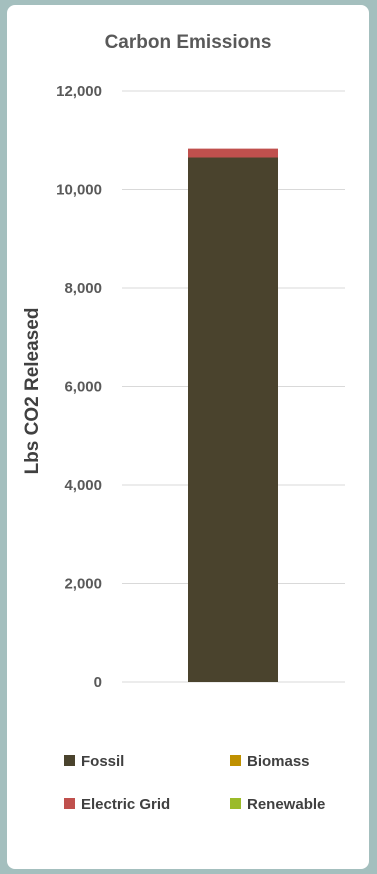 This screenshot has width=377, height=874. I want to click on bar-segment-fossil, so click(233, 420).